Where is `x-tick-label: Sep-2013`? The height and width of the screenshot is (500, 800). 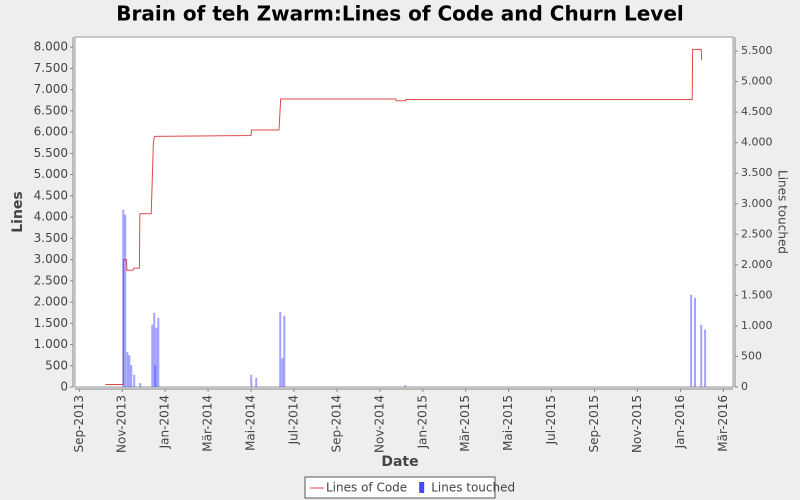
x-tick-label: Sep-2013 is located at coordinates (79, 424).